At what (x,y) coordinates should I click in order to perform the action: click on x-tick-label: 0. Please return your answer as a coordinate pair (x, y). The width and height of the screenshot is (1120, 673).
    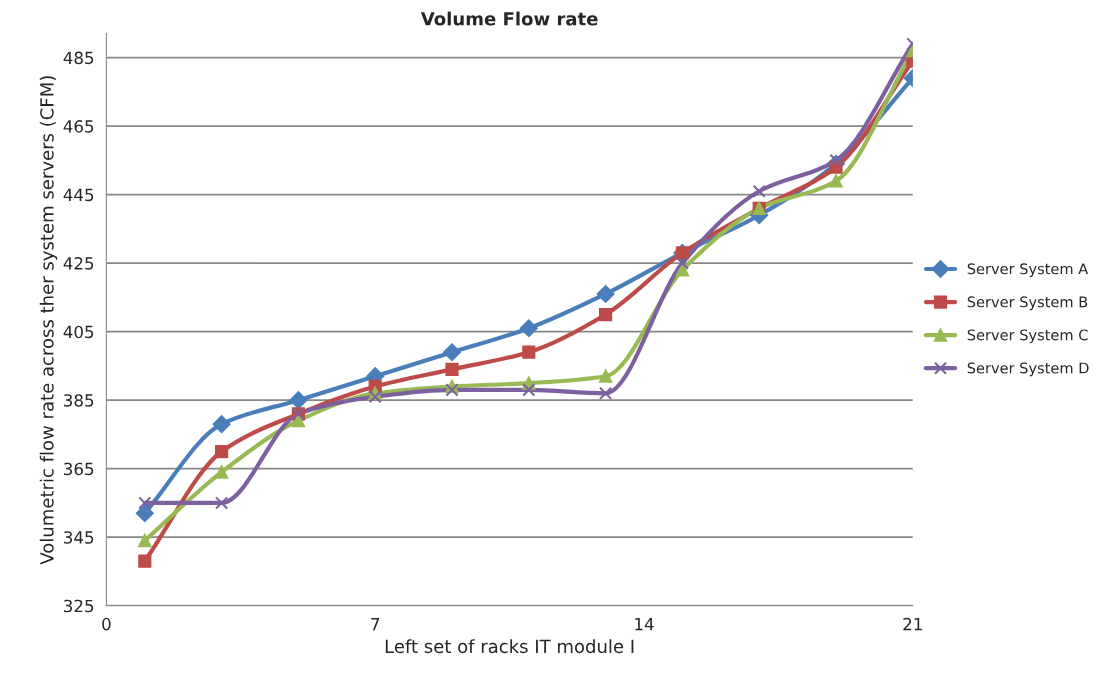
    Looking at the image, I should click on (106, 624).